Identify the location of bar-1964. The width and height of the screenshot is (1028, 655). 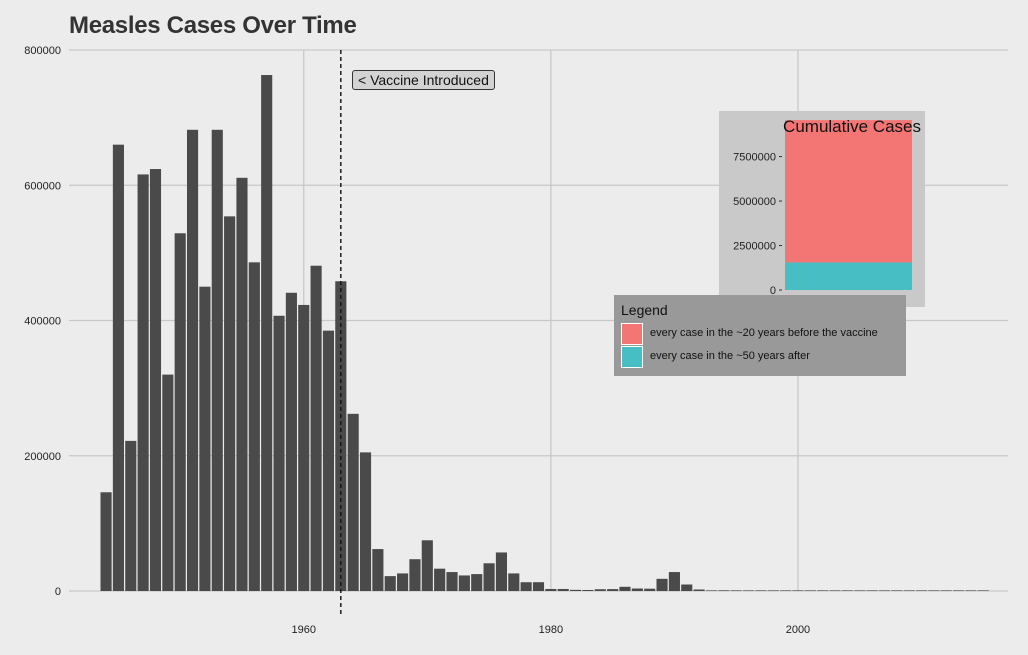
(353, 502).